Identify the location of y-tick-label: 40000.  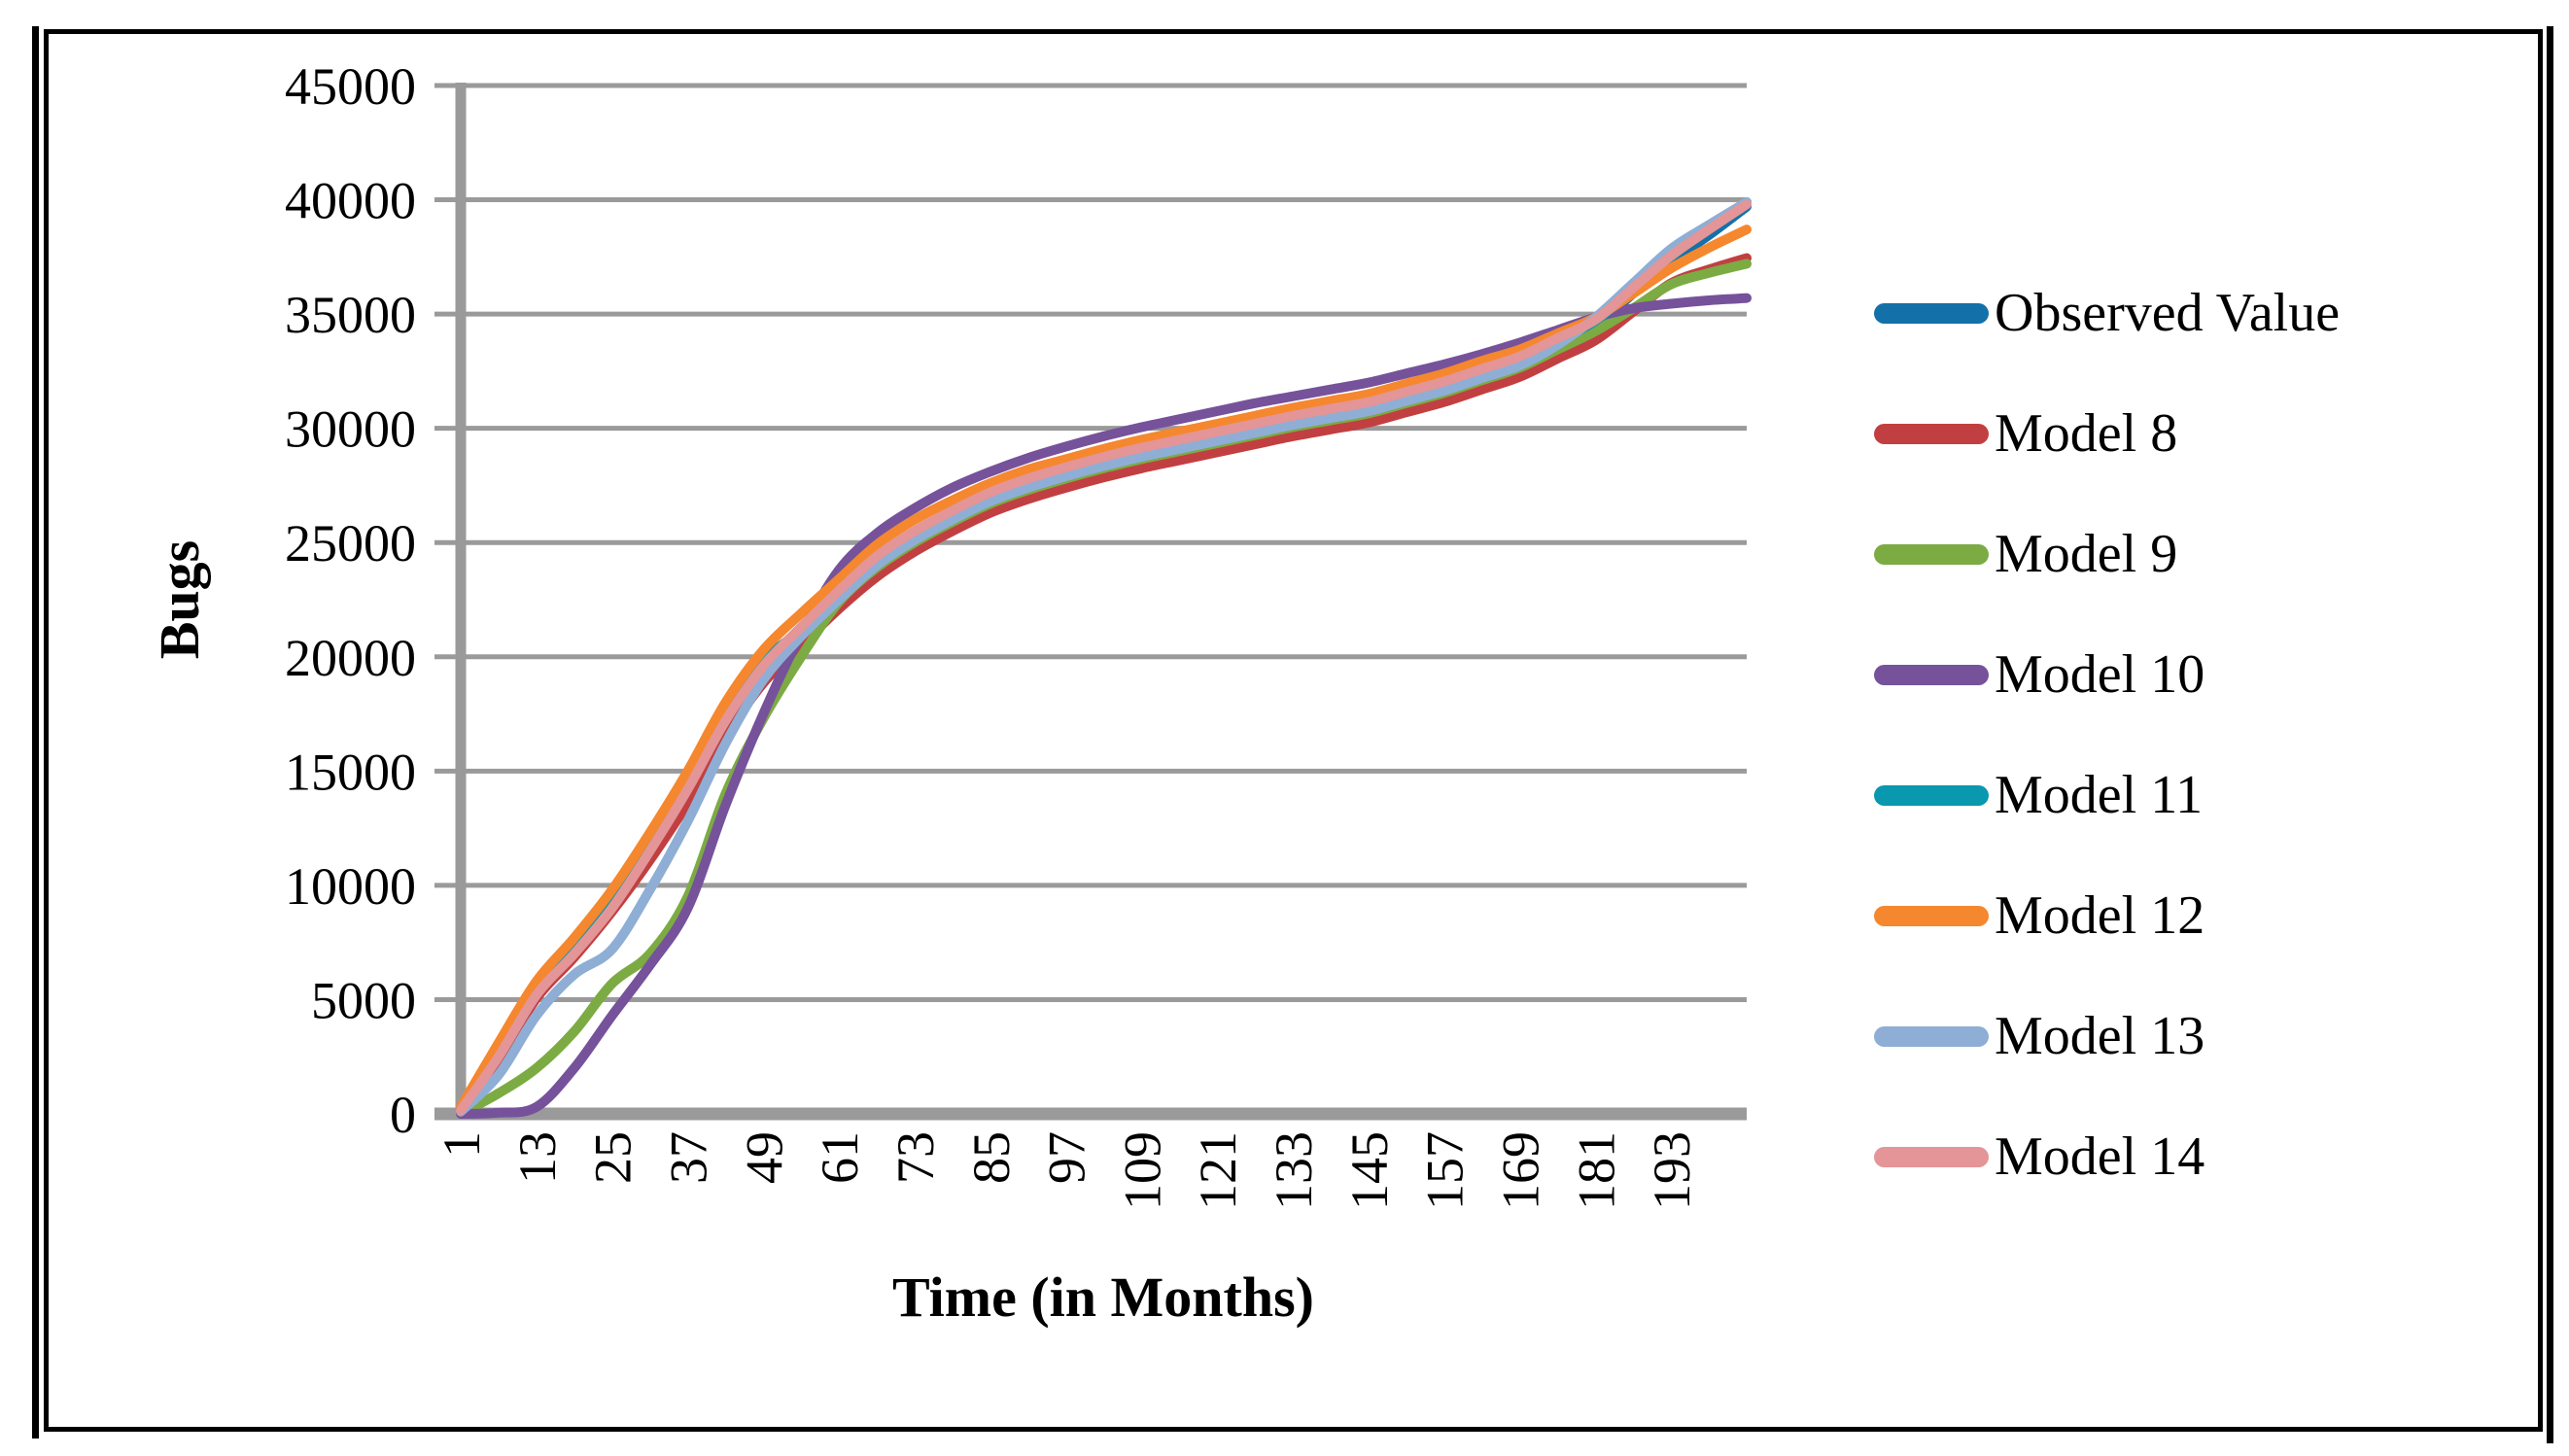
(350, 201).